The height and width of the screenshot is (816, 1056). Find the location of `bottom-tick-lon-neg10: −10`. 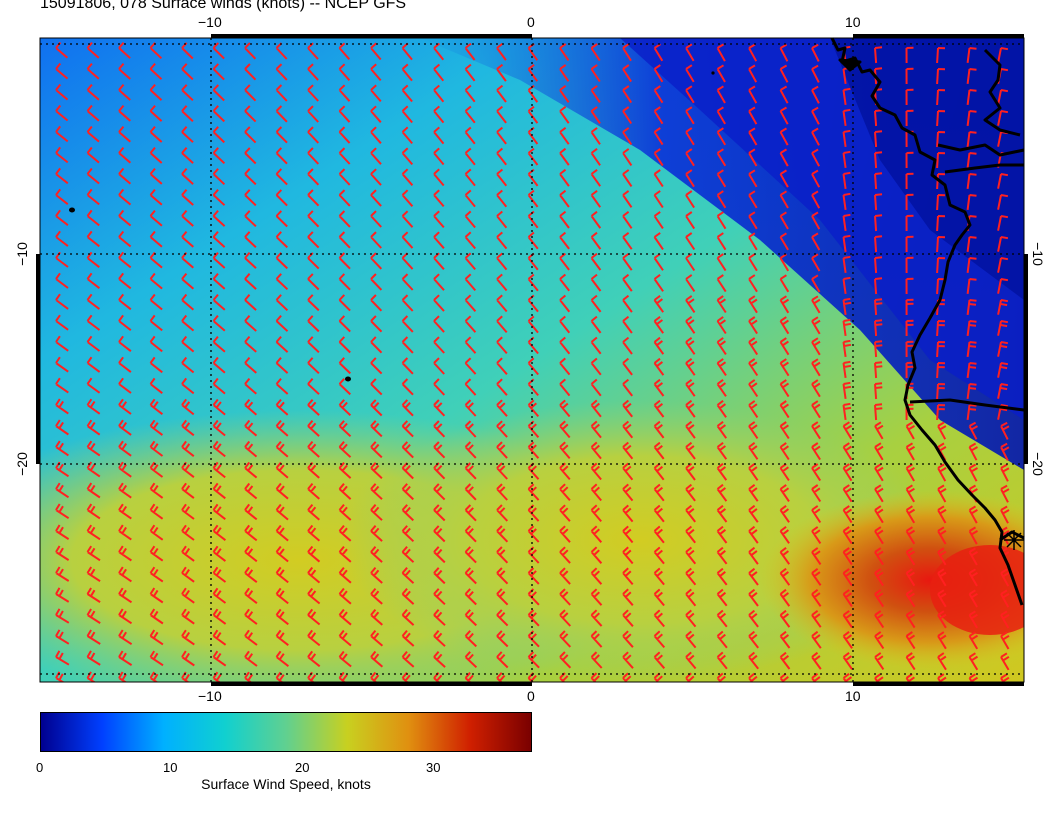

bottom-tick-lon-neg10: −10 is located at coordinates (210, 696).